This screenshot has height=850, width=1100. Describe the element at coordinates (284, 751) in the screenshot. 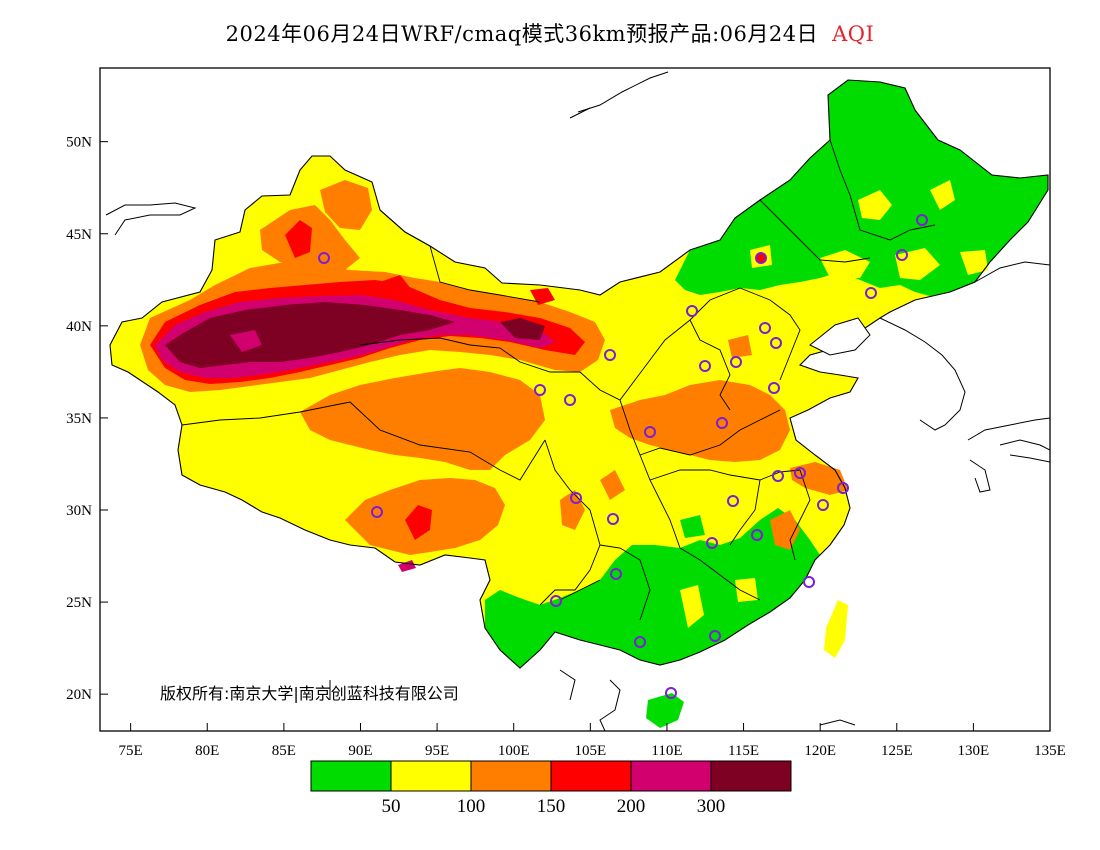

I see `lon-tick-label: 85E` at that location.